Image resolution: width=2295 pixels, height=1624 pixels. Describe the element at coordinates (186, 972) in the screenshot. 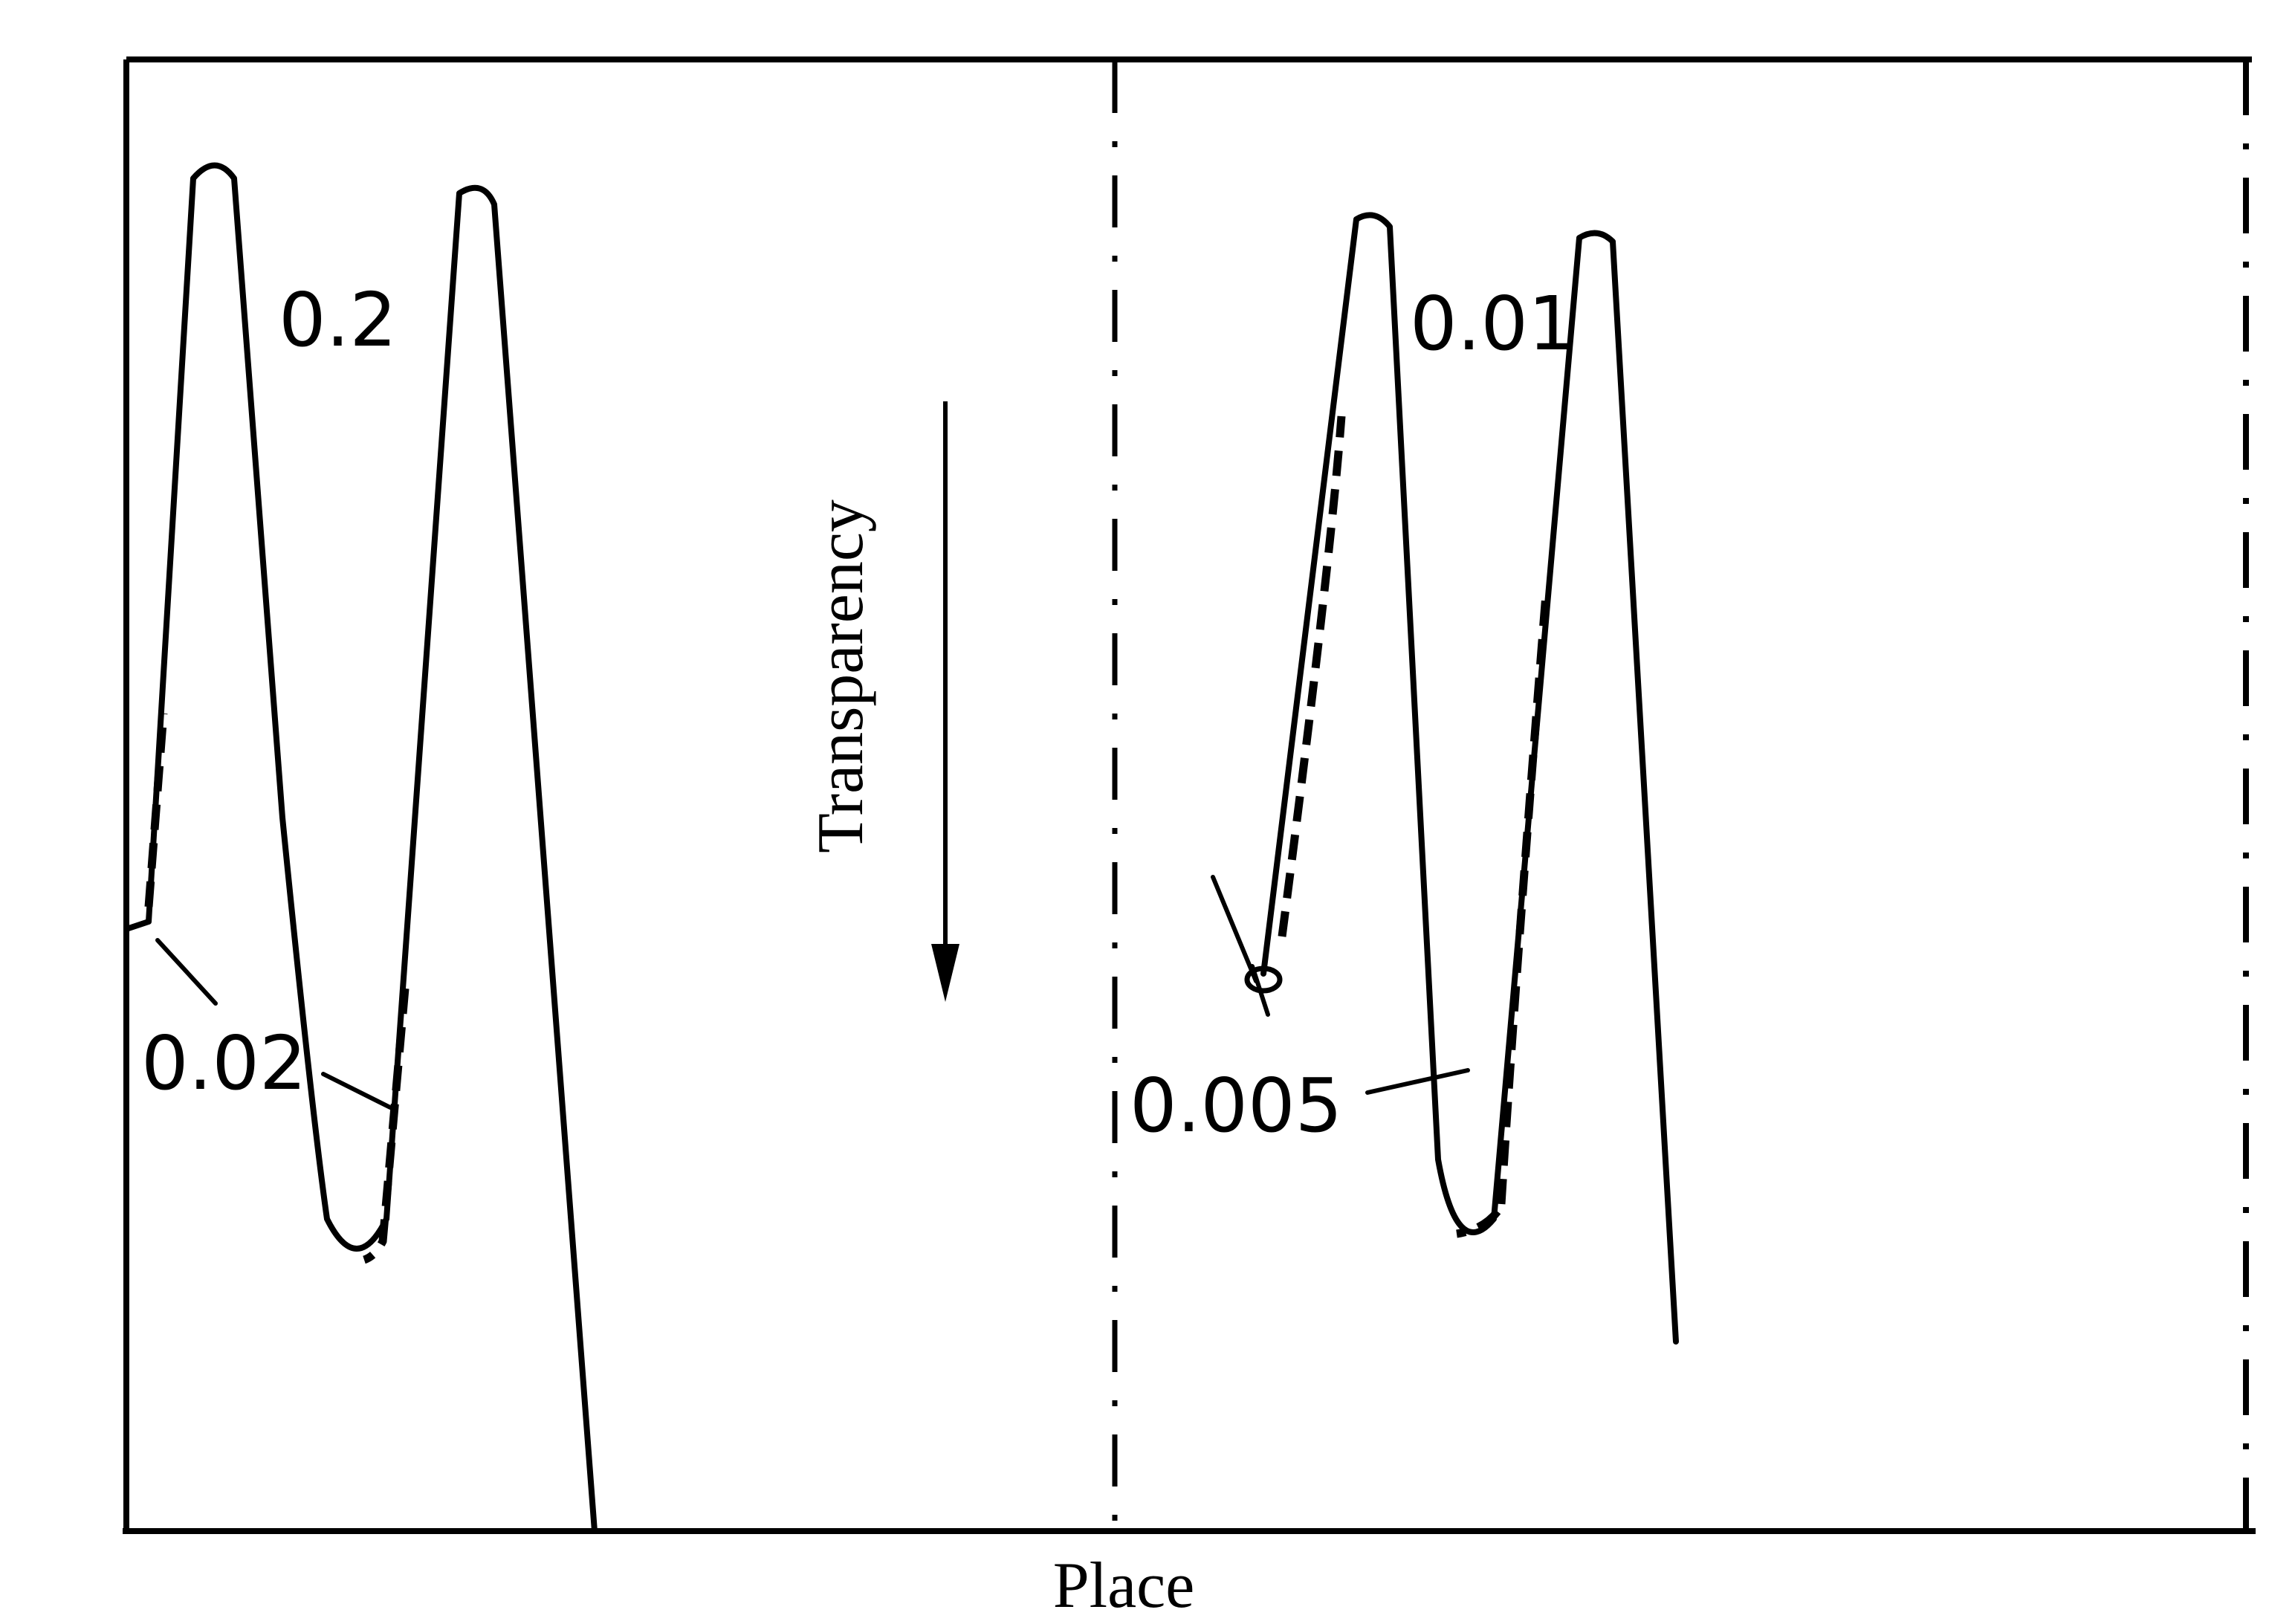

I see `leader-0.02-a` at that location.